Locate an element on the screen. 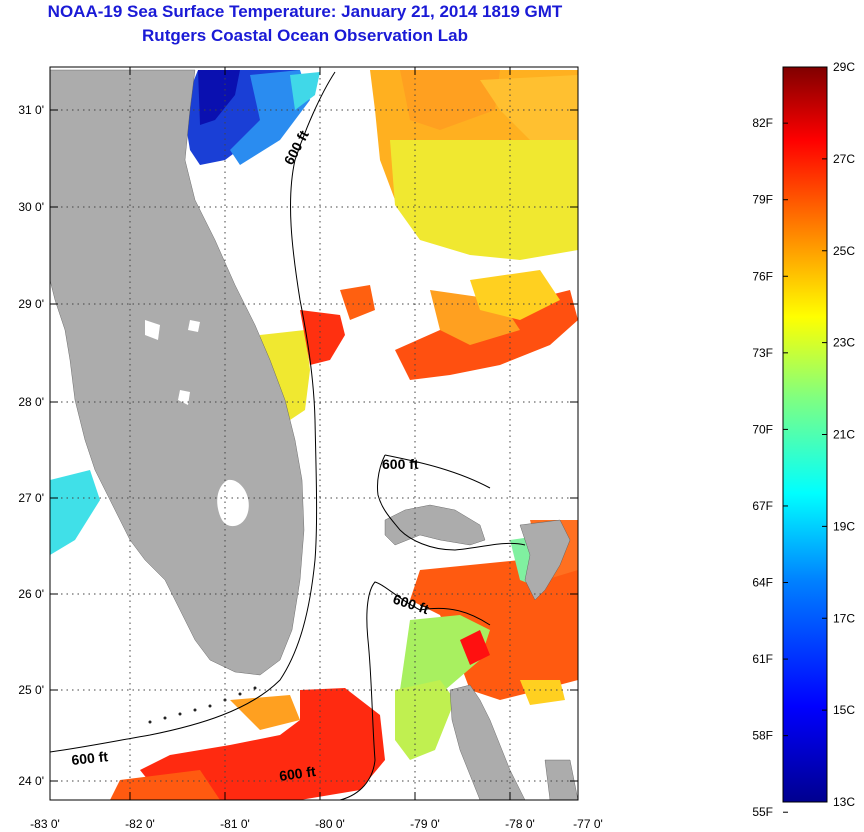 Image resolution: width=864 pixels, height=832 pixels. lat-tick-label: 28 0' is located at coordinates (31, 402).